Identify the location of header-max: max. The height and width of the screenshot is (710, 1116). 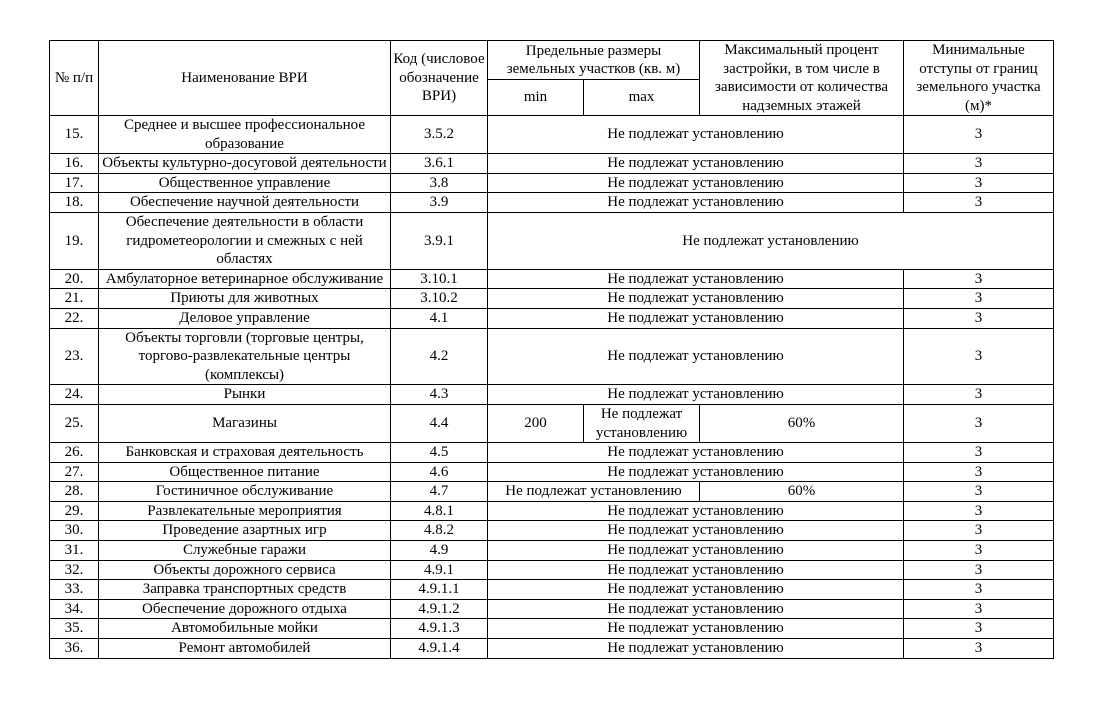
(641, 97).